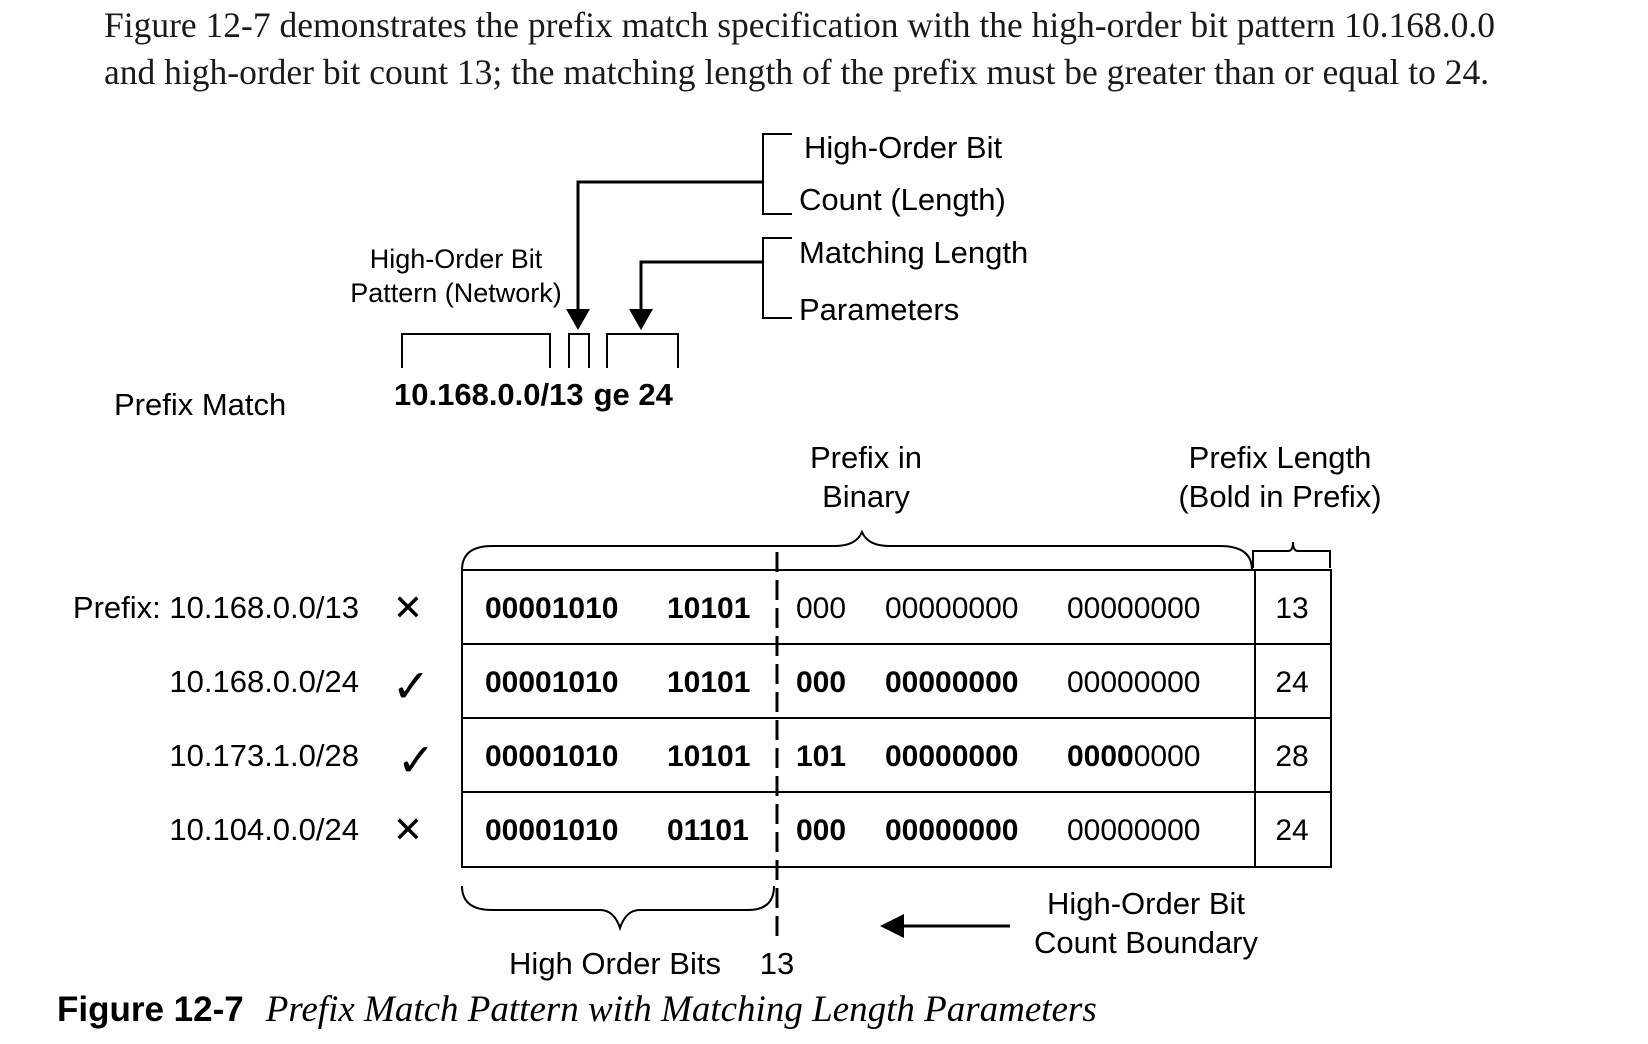 The width and height of the screenshot is (1648, 1044). Describe the element at coordinates (551, 608) in the screenshot. I see `row-1-octet-1: 00001010` at that location.